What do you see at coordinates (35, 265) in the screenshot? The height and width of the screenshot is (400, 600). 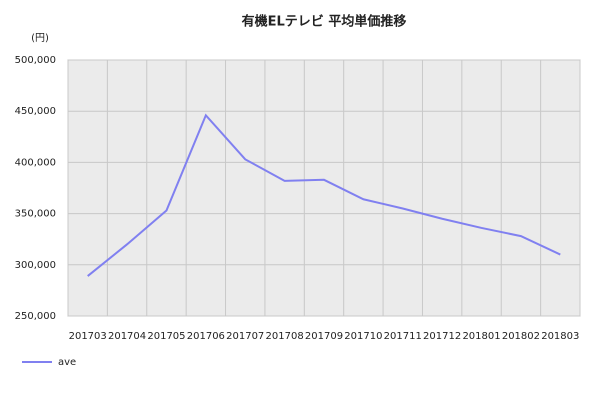 I see `y-tick-label: 300,000` at bounding box center [35, 265].